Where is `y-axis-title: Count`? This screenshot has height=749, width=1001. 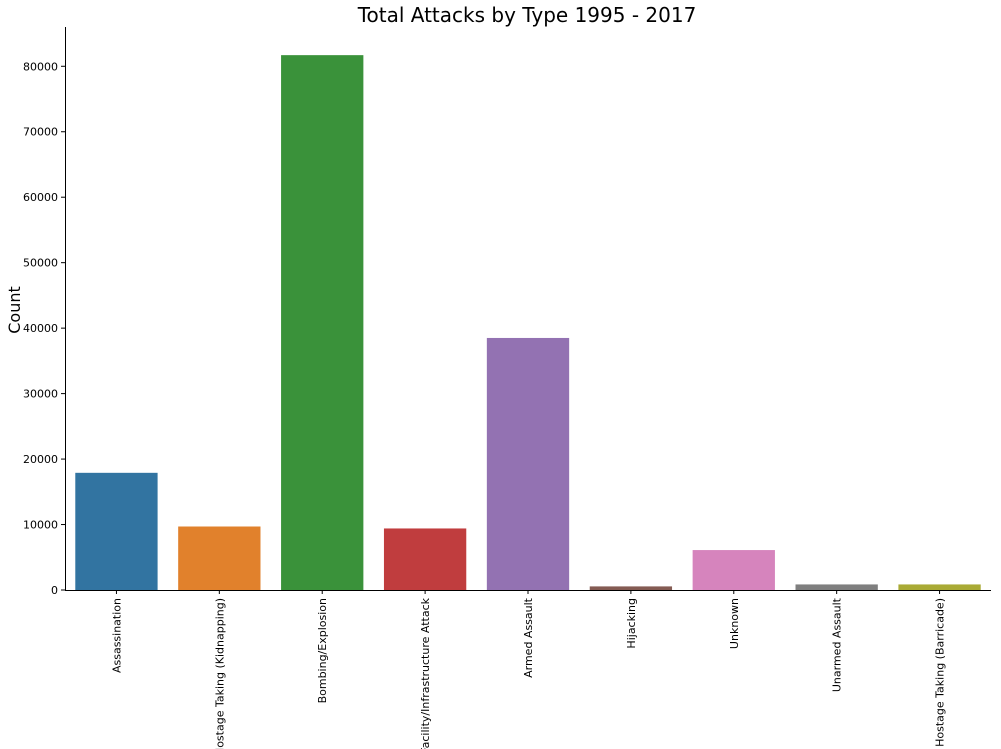
y-axis-title: Count is located at coordinates (14, 310).